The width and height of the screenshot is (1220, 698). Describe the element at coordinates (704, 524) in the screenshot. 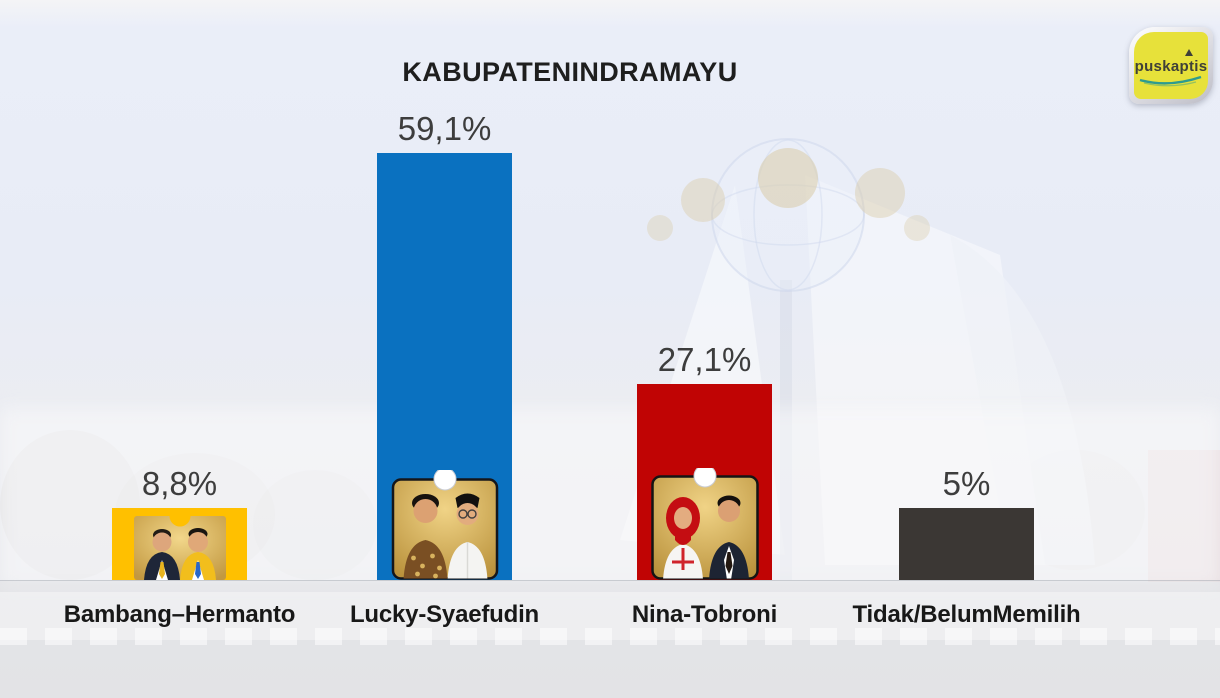

I see `nina-tobroni-photo` at that location.